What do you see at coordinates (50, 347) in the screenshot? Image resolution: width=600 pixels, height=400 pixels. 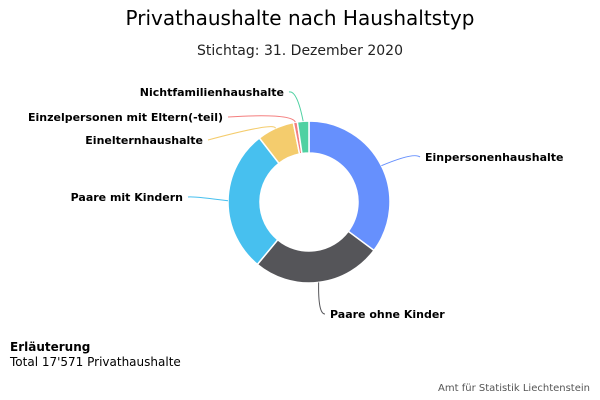 I see `explanation-title: Erläuterung` at bounding box center [50, 347].